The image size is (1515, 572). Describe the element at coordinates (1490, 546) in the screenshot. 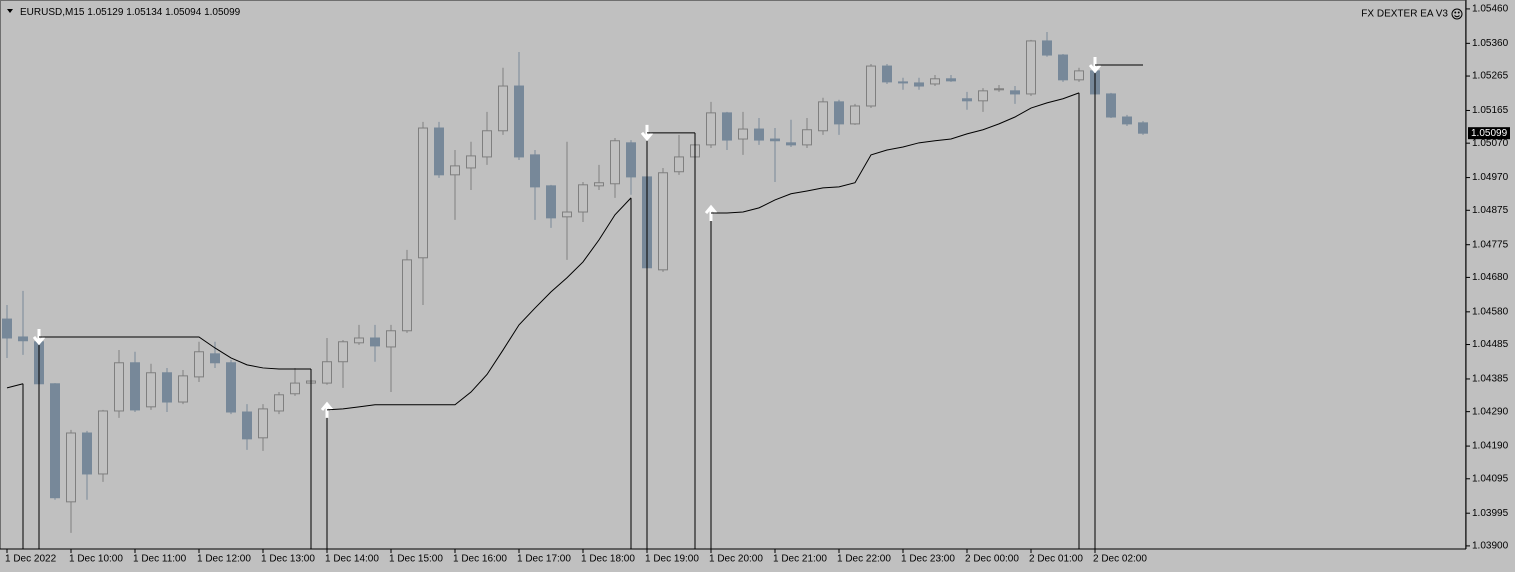

I see `y-tick-label: 1.03900` at that location.